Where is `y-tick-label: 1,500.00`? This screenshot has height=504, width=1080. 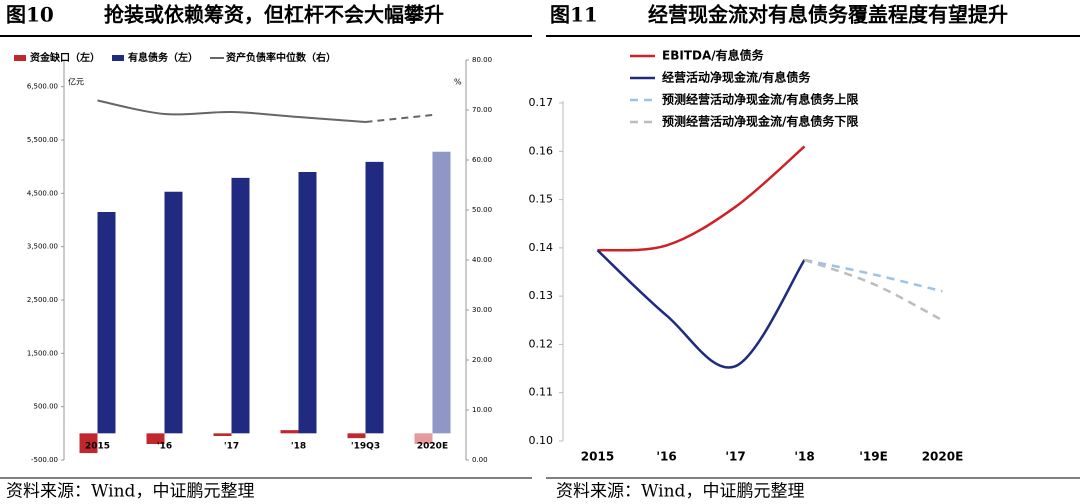 y-tick-label: 1,500.00 is located at coordinates (42, 353).